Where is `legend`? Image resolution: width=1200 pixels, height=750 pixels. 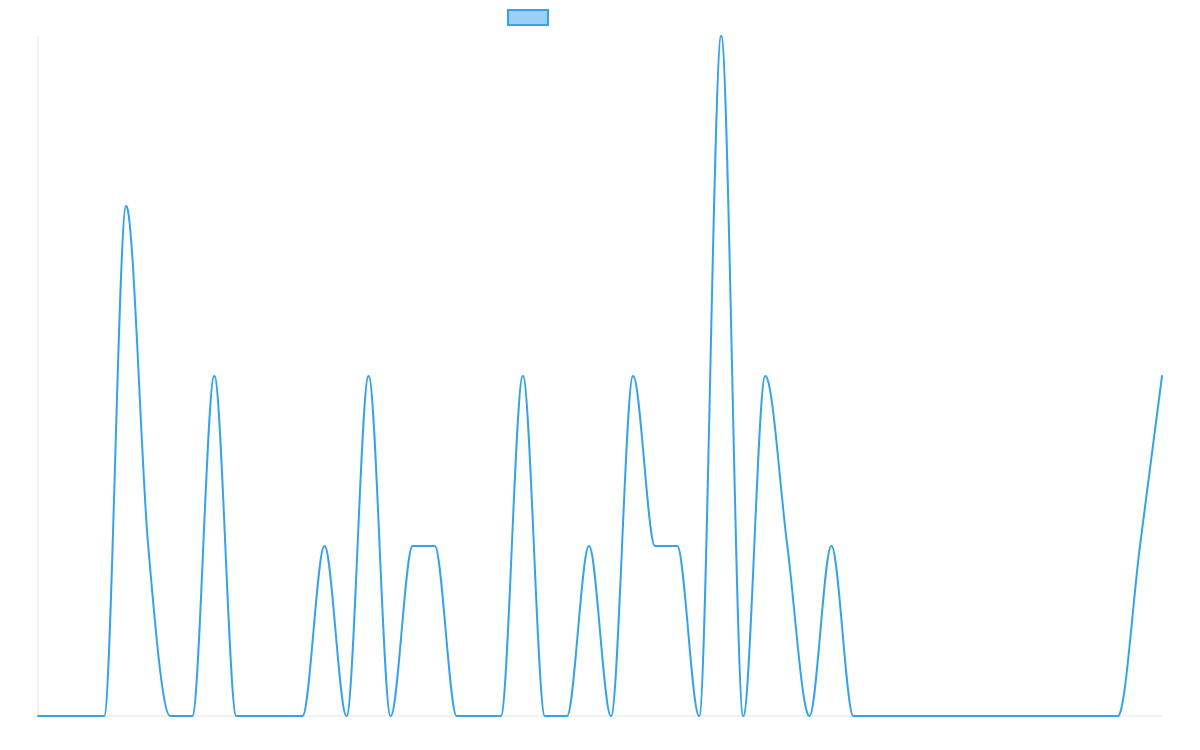
legend is located at coordinates (528, 17).